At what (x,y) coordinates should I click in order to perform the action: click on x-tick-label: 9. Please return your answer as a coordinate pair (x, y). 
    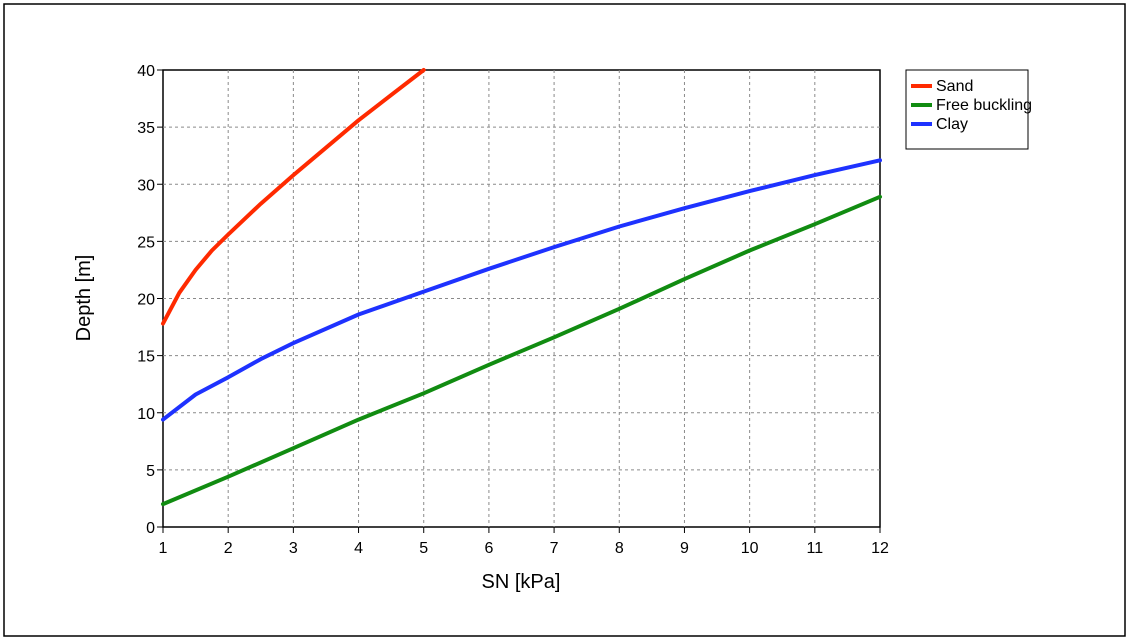
    Looking at the image, I should click on (684, 548).